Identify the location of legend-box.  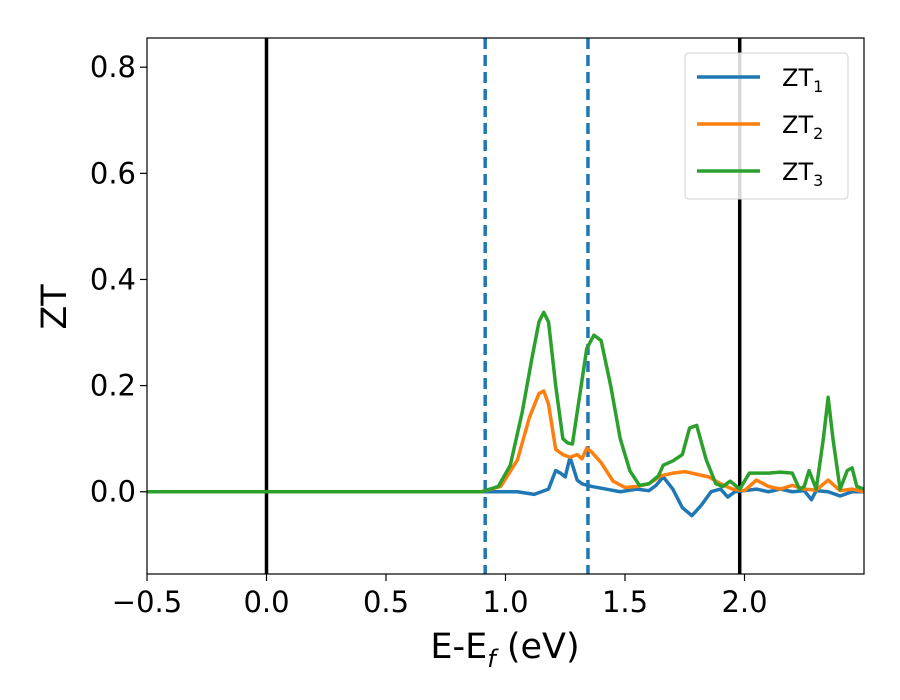
(766, 126).